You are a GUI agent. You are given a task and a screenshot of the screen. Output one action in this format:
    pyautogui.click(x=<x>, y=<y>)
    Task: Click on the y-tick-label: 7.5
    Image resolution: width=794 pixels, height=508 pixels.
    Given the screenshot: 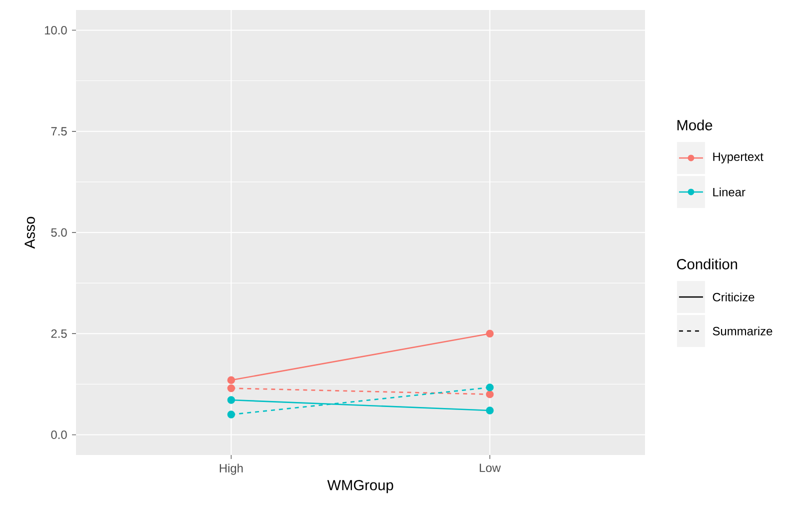 What is the action you would take?
    pyautogui.click(x=59, y=131)
    